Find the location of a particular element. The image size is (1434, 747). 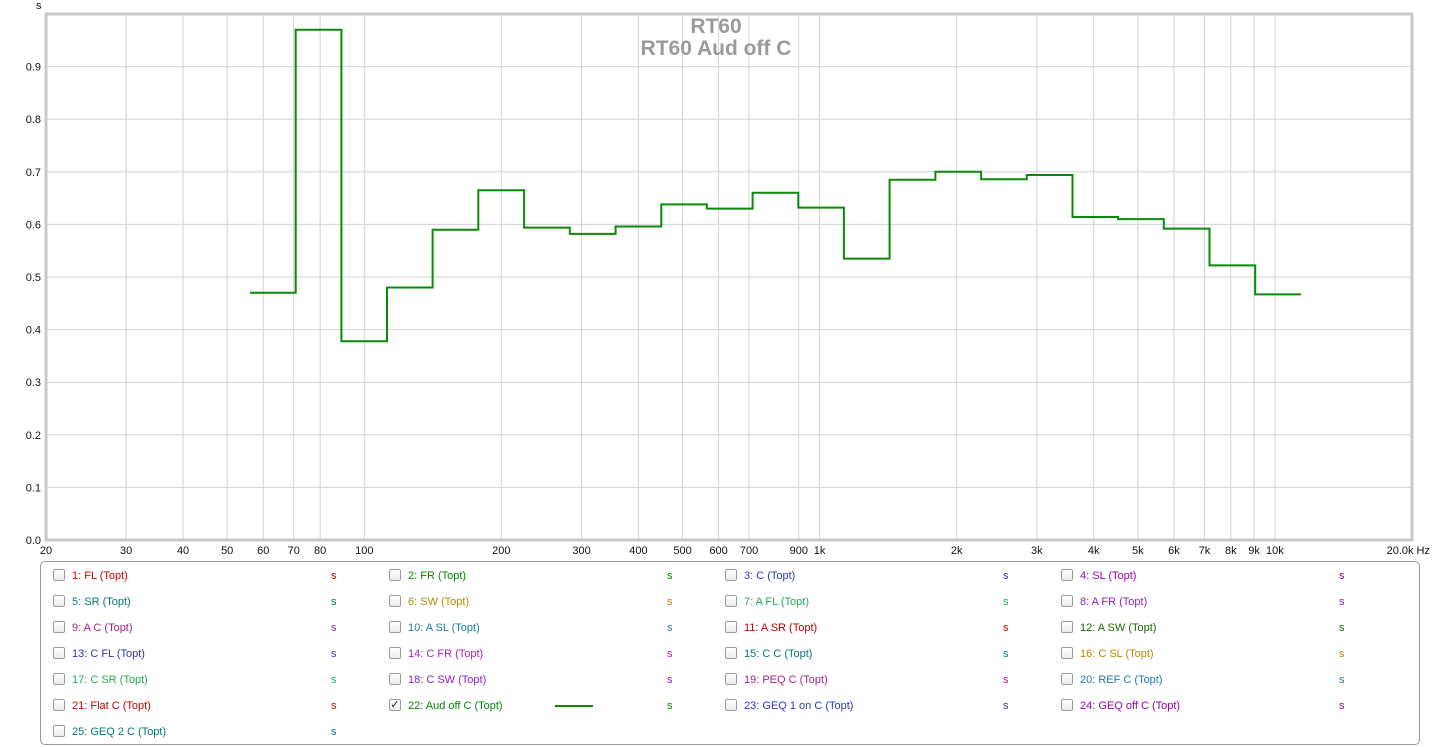

x-tick-label: 6k is located at coordinates (1174, 551).